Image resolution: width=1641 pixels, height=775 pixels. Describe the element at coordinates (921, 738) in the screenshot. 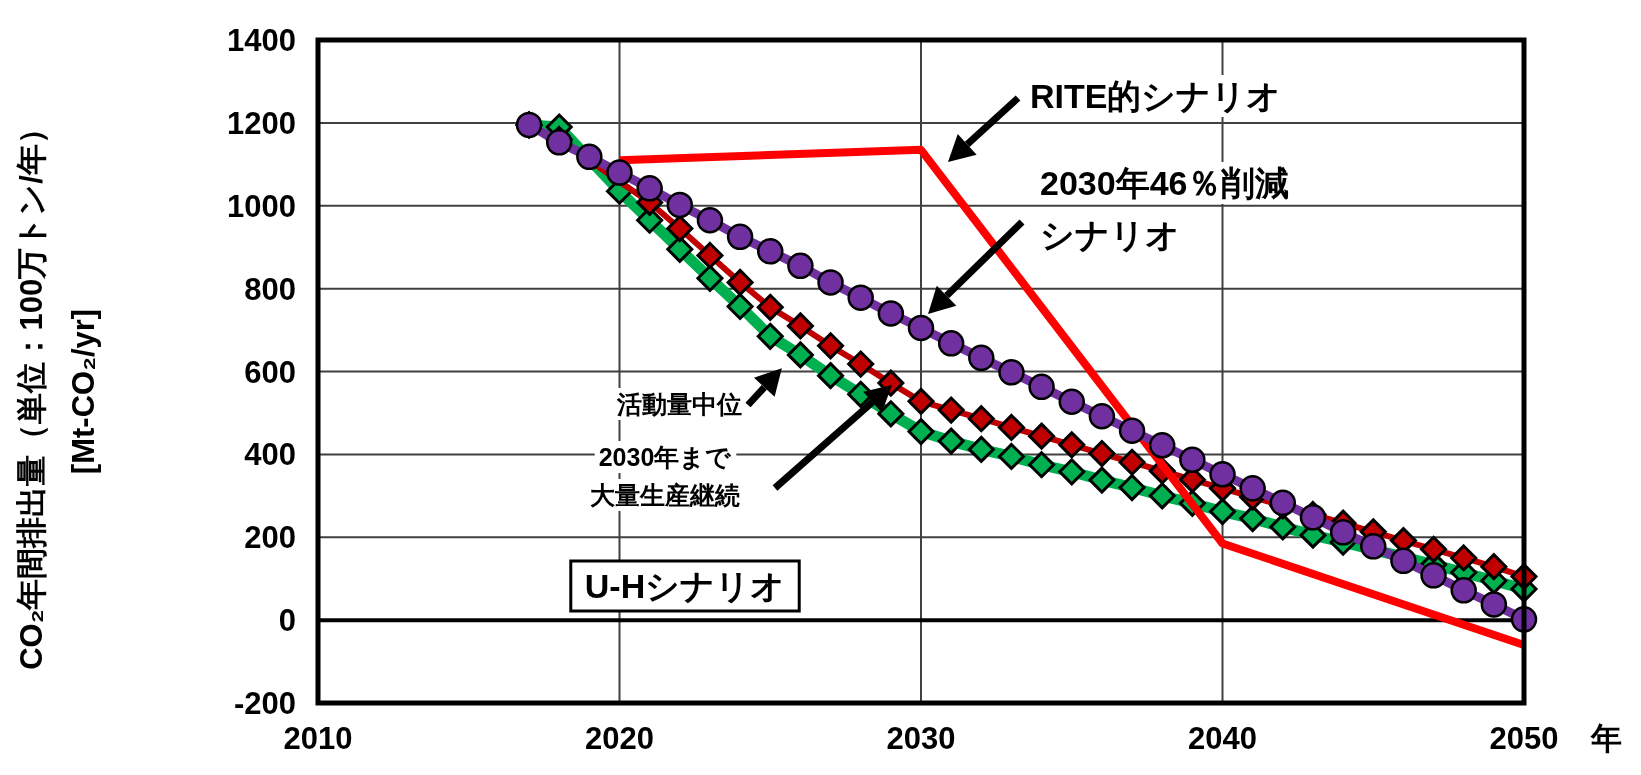

I see `x-tick-label: 2030` at that location.